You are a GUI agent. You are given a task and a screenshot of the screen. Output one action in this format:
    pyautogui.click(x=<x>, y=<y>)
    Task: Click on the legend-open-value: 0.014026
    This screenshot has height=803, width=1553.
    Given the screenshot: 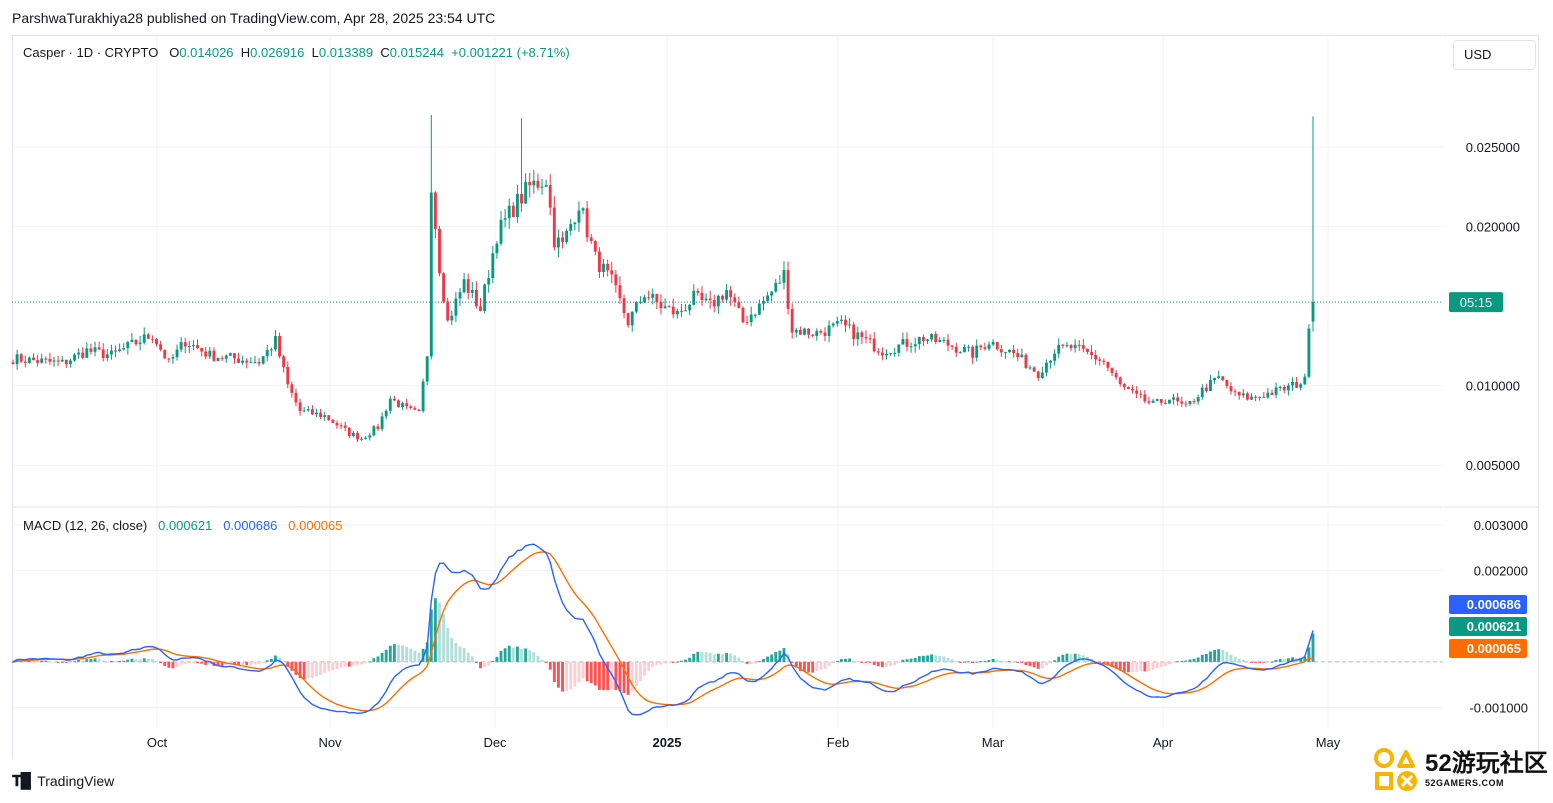 What is the action you would take?
    pyautogui.click(x=206, y=52)
    